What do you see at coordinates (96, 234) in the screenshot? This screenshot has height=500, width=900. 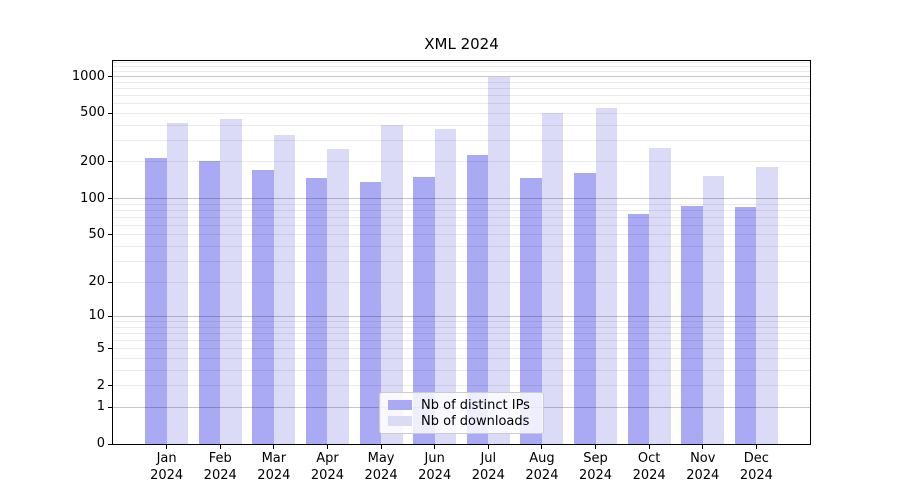 I see `y-tick-label-50: 50` at bounding box center [96, 234].